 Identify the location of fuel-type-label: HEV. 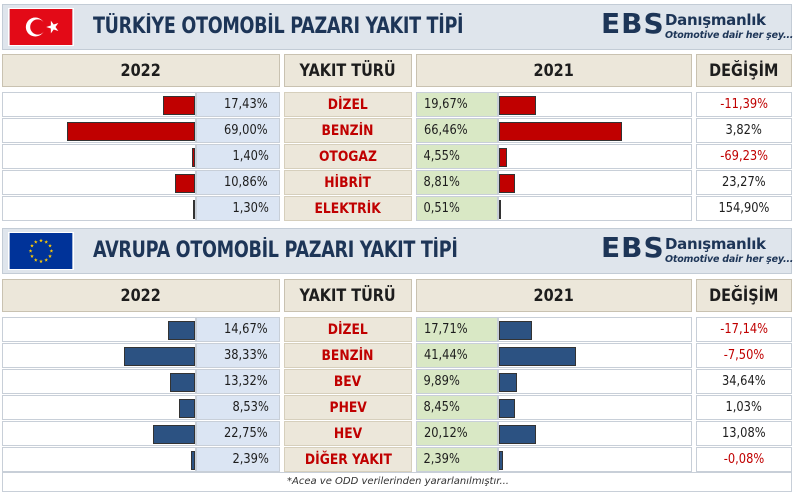
(348, 433).